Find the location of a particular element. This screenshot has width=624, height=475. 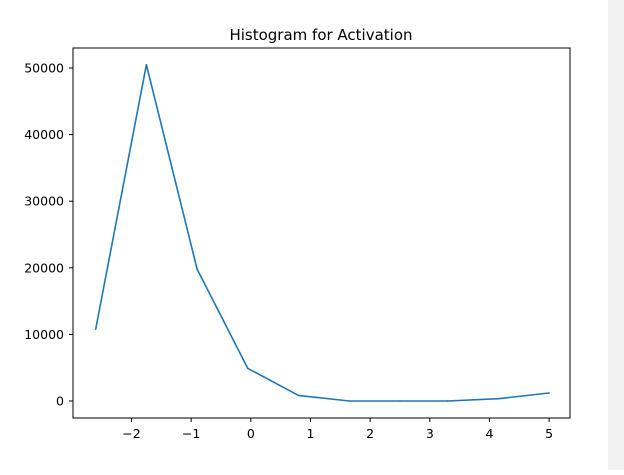

x-tick-label: 5 is located at coordinates (549, 433).